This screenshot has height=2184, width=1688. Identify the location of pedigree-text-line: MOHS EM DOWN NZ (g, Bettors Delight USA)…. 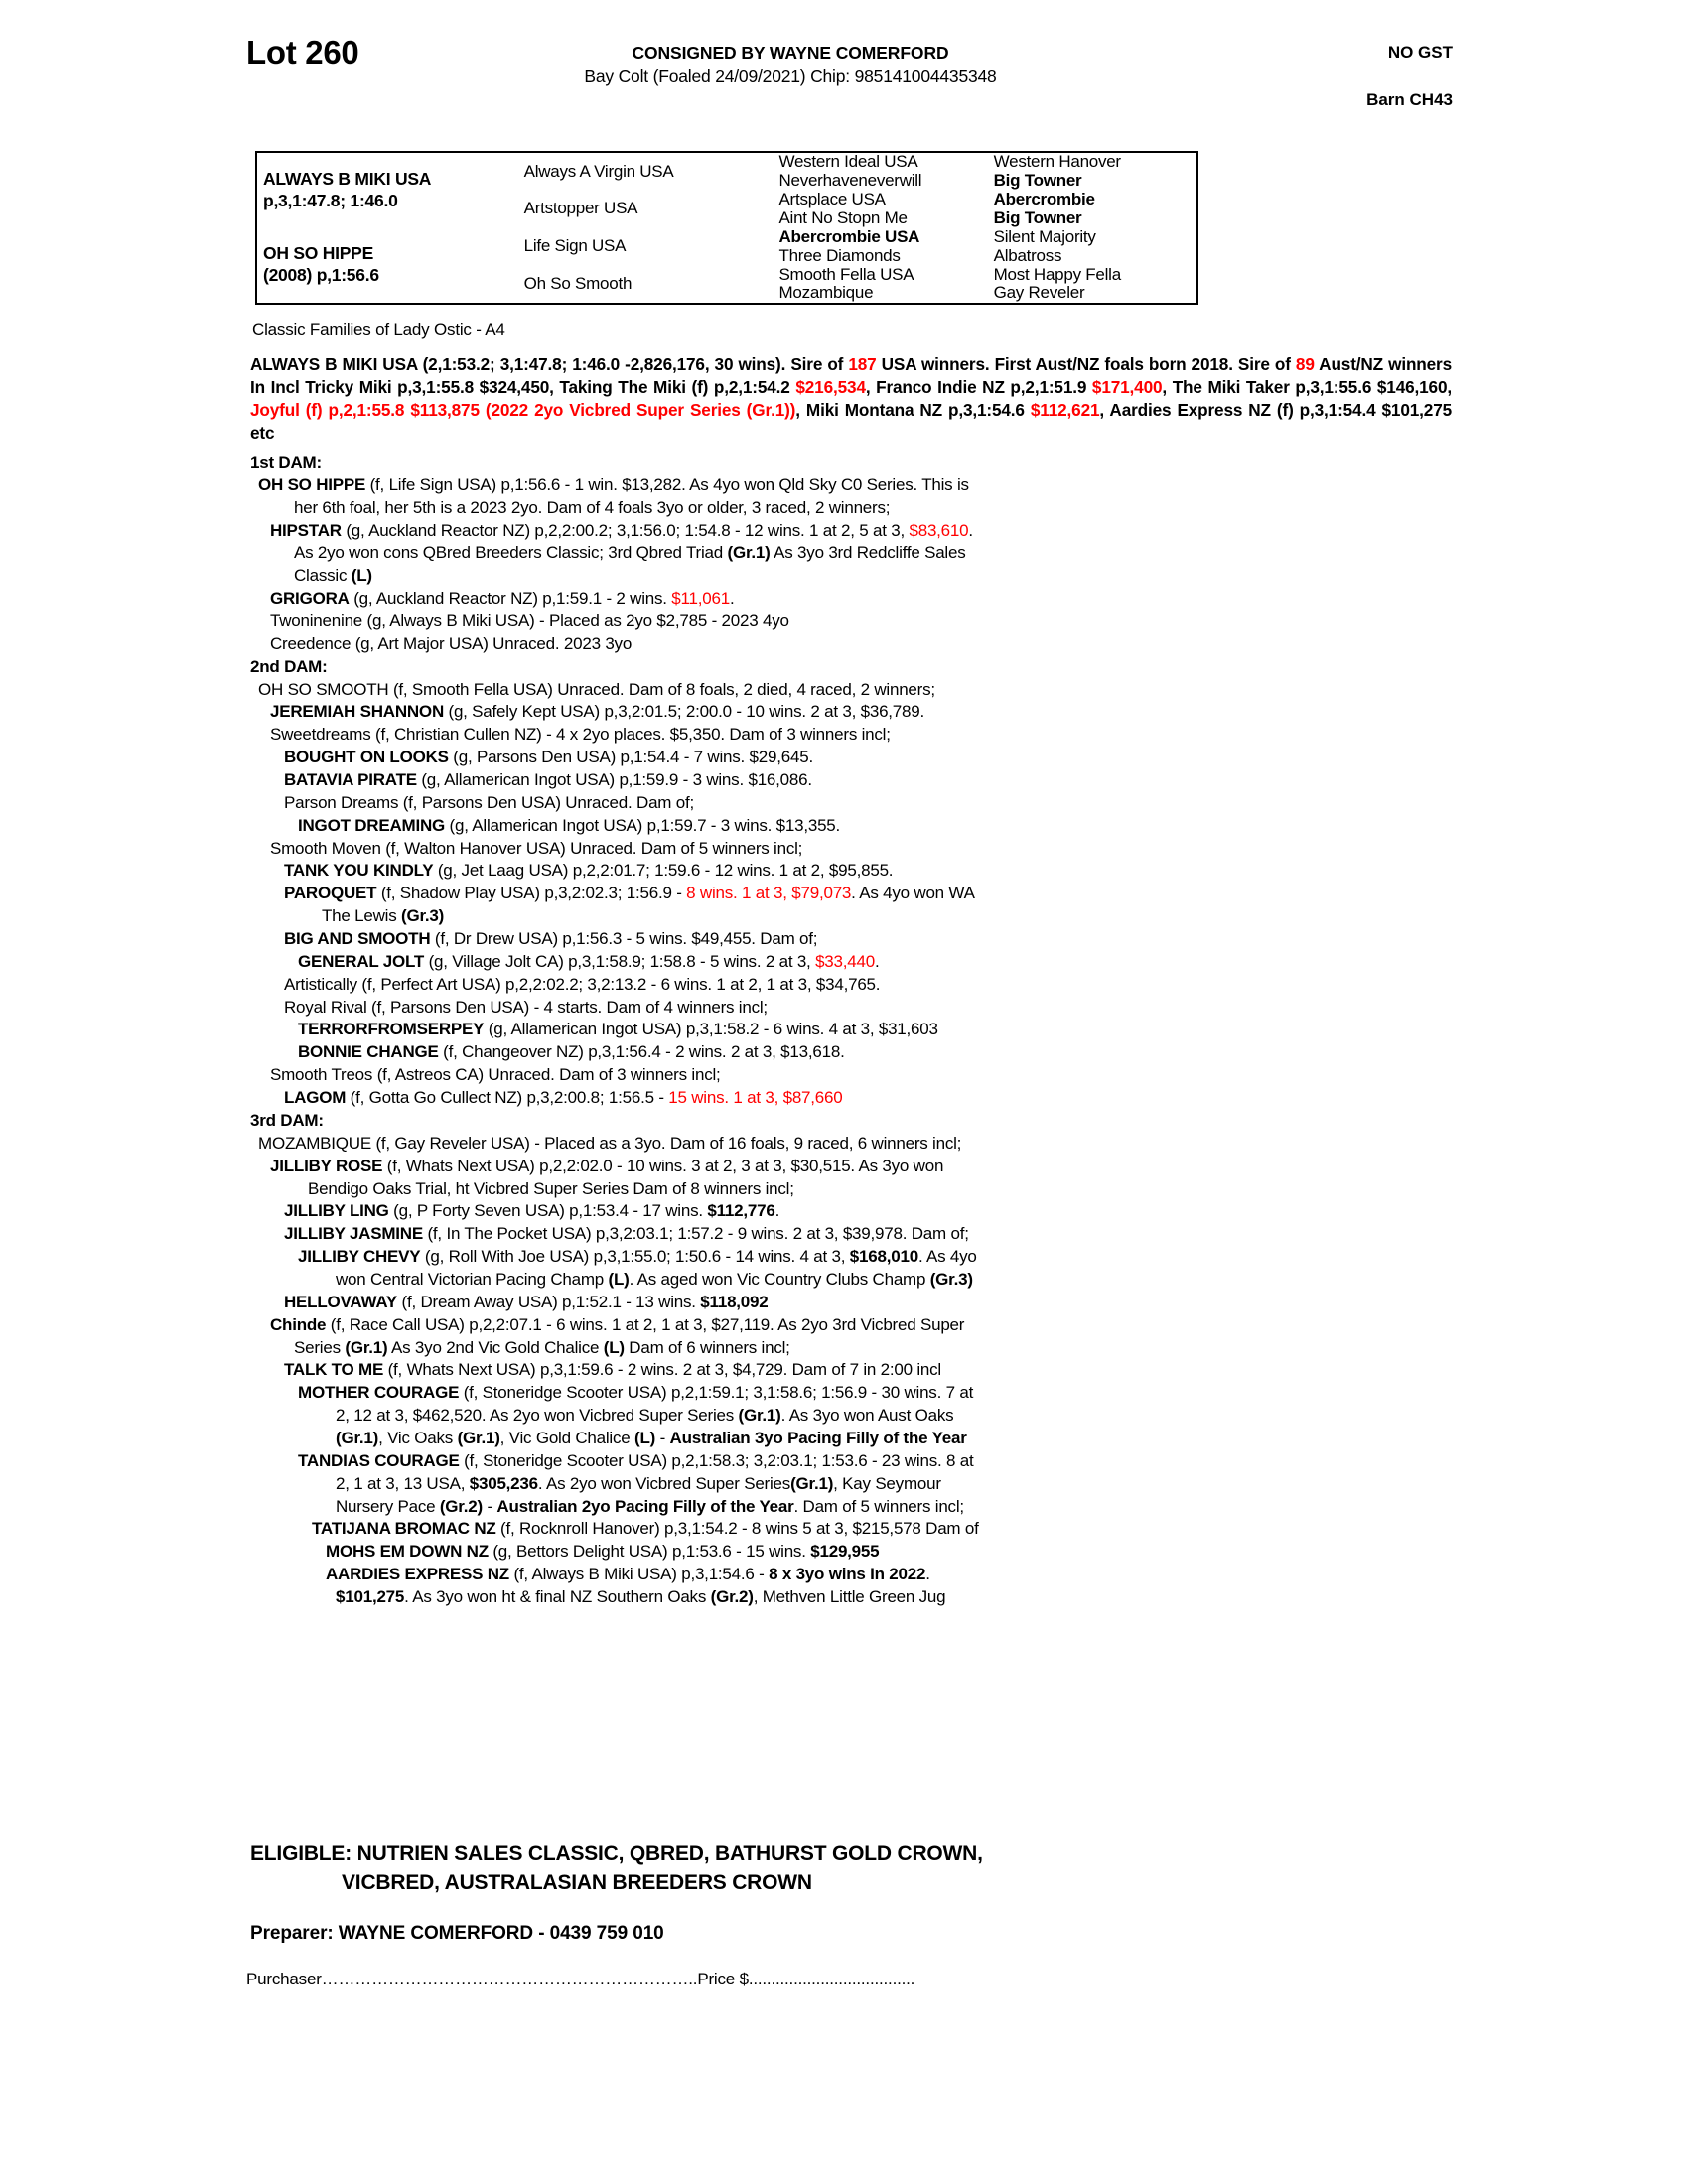
(603, 1552).